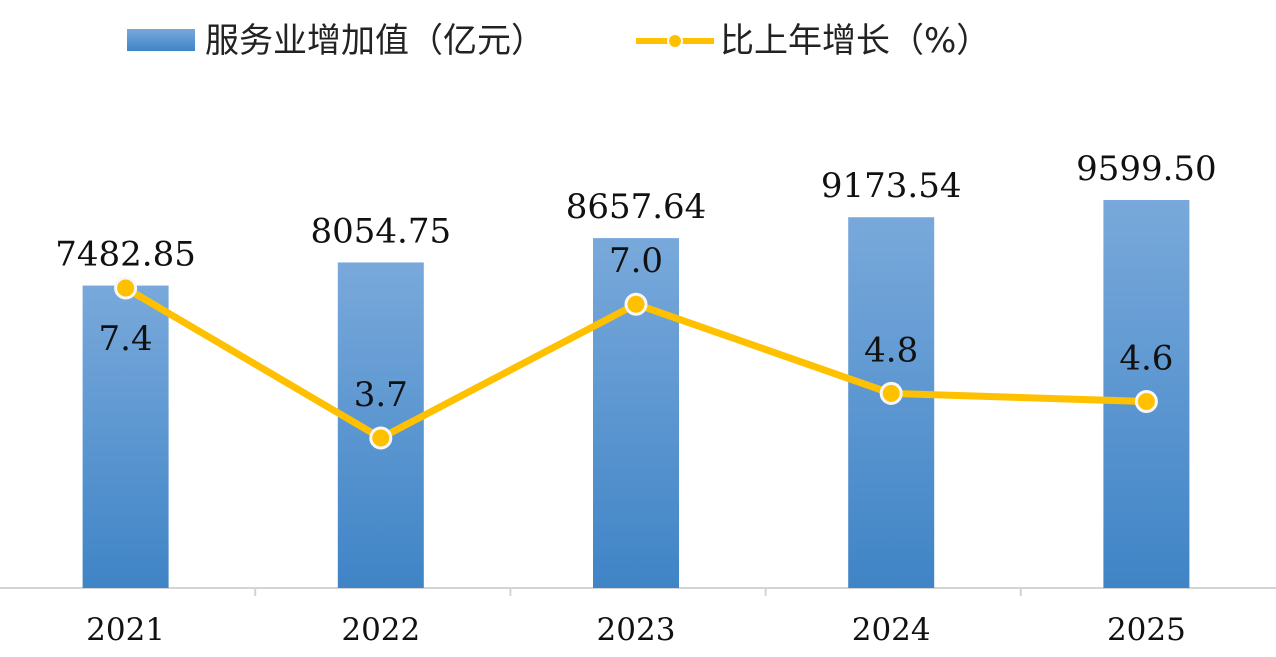 This screenshot has width=1276, height=657. Describe the element at coordinates (636, 207) in the screenshot. I see `bar-value-label-2023: 8657.64` at that location.